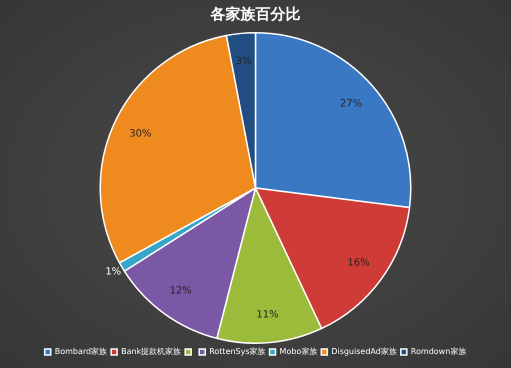 This screenshot has height=368, width=511. Describe the element at coordinates (351, 104) in the screenshot. I see `data-label: 27%` at that location.